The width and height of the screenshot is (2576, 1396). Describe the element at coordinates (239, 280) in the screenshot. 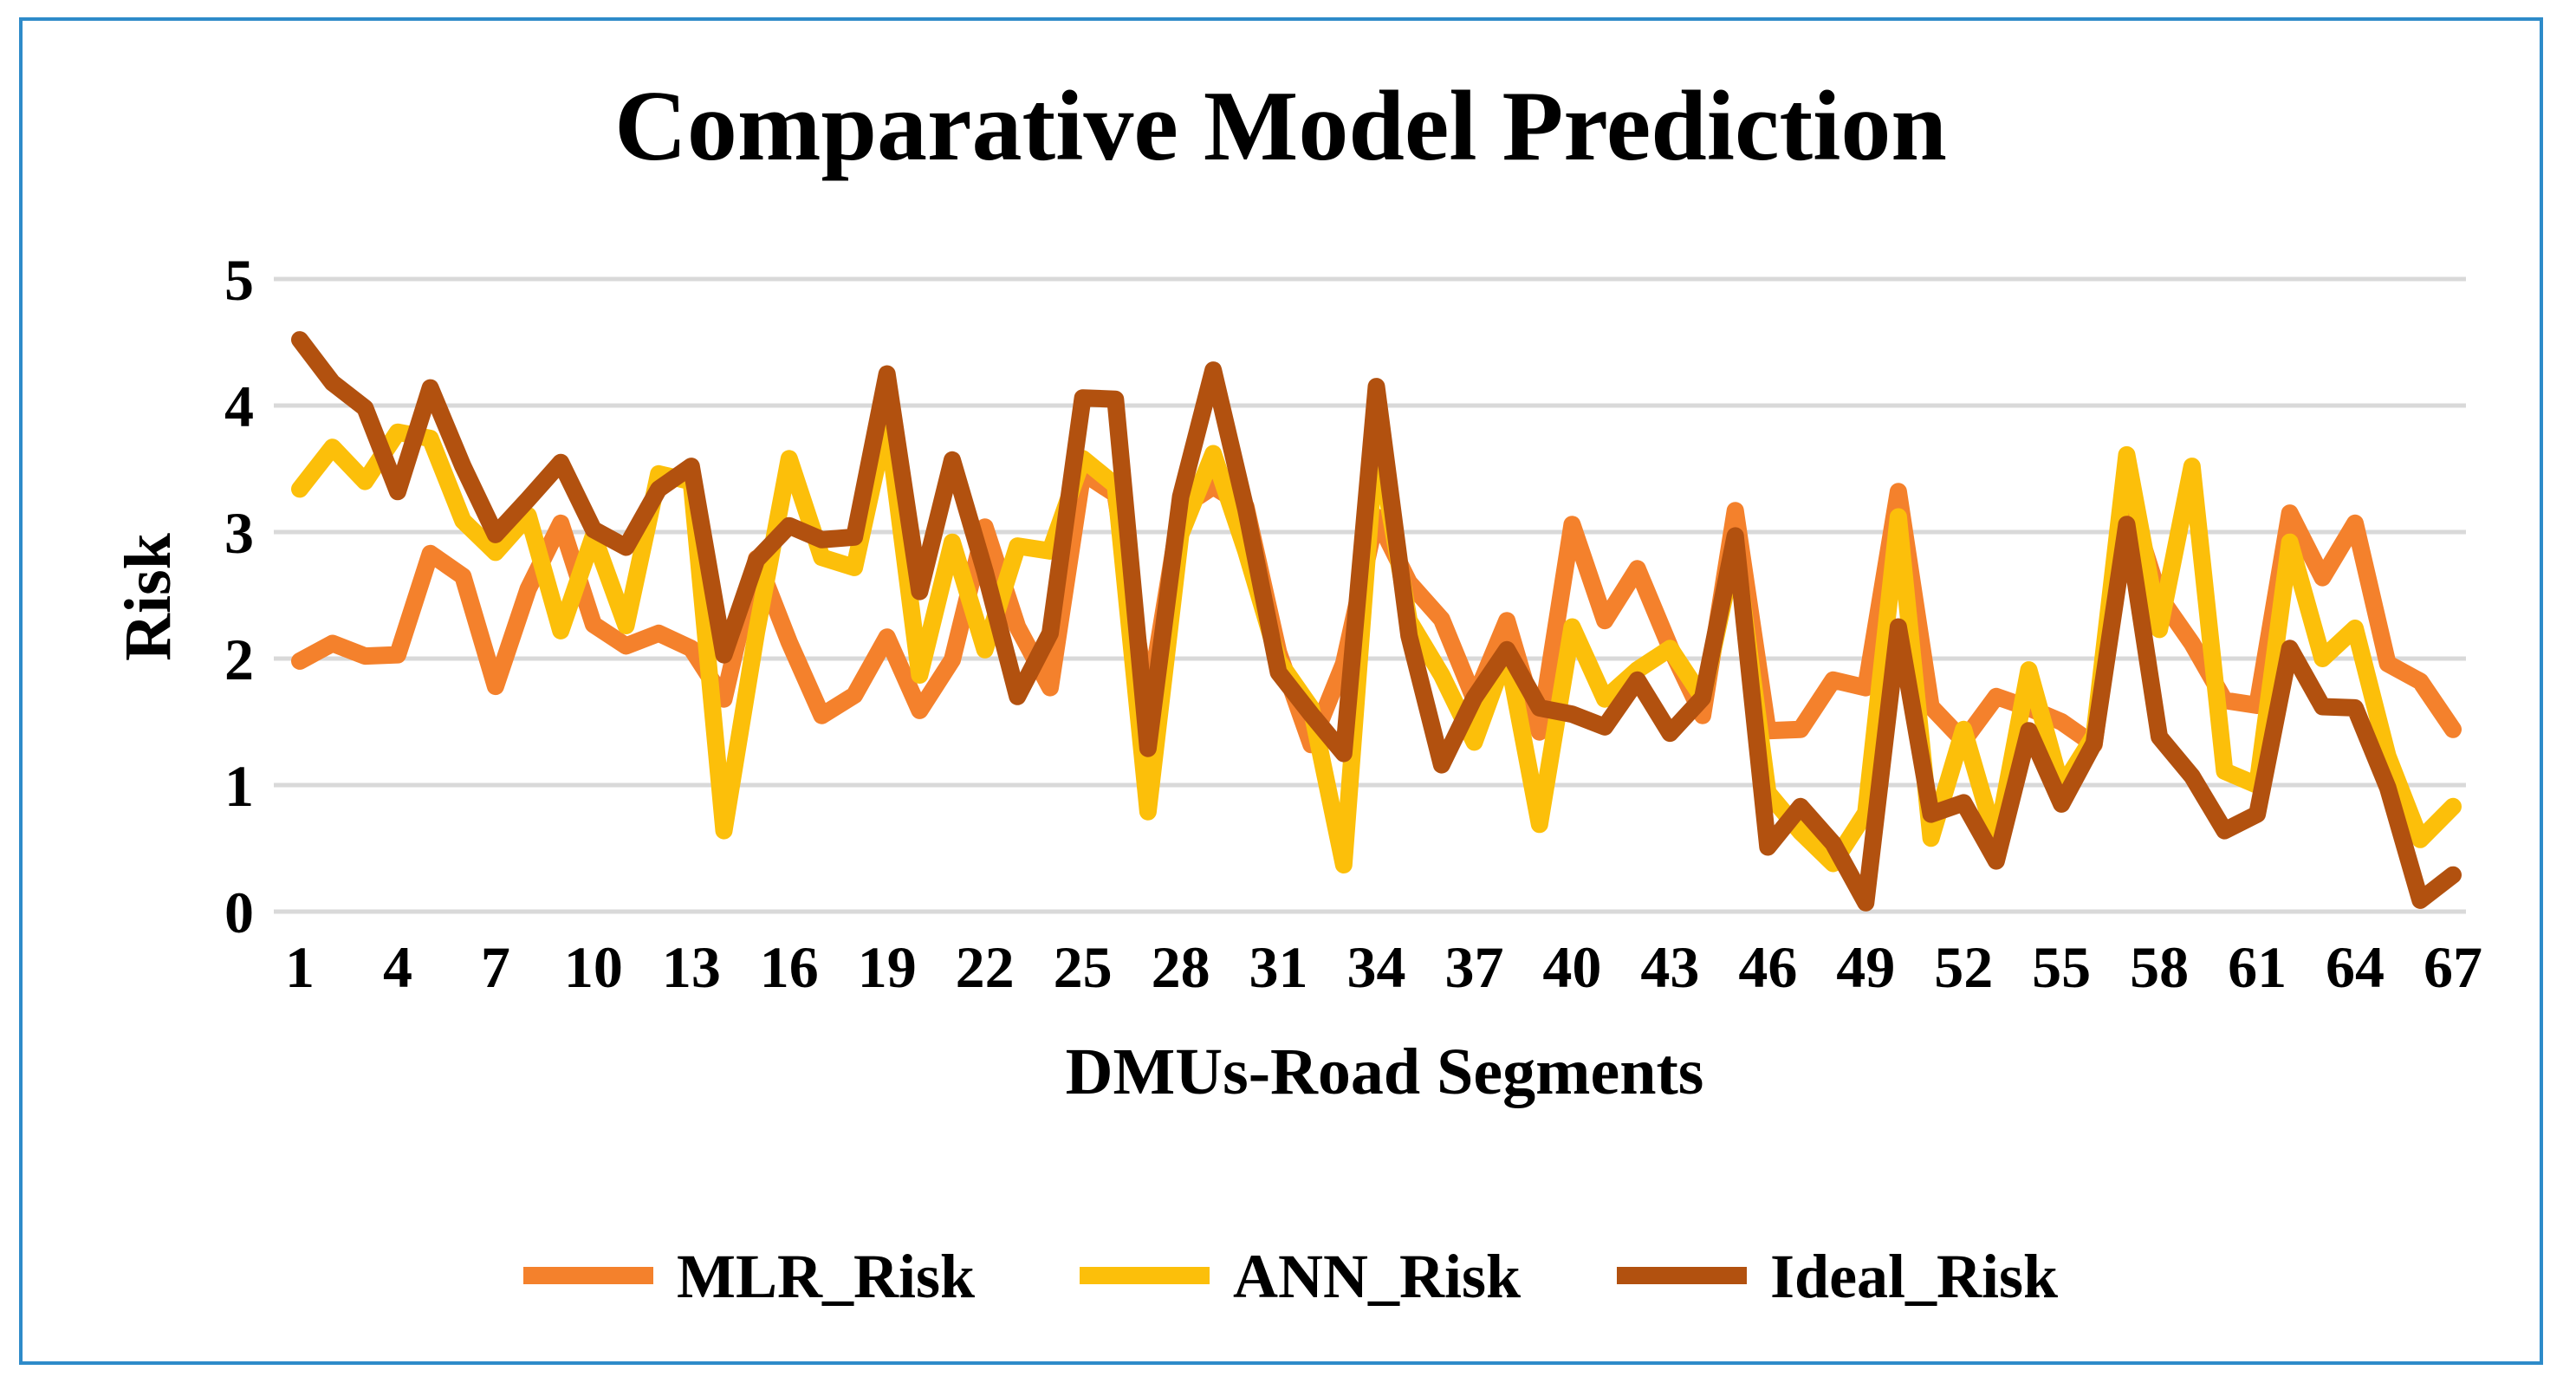

I see `y-tick-label: 5` at that location.